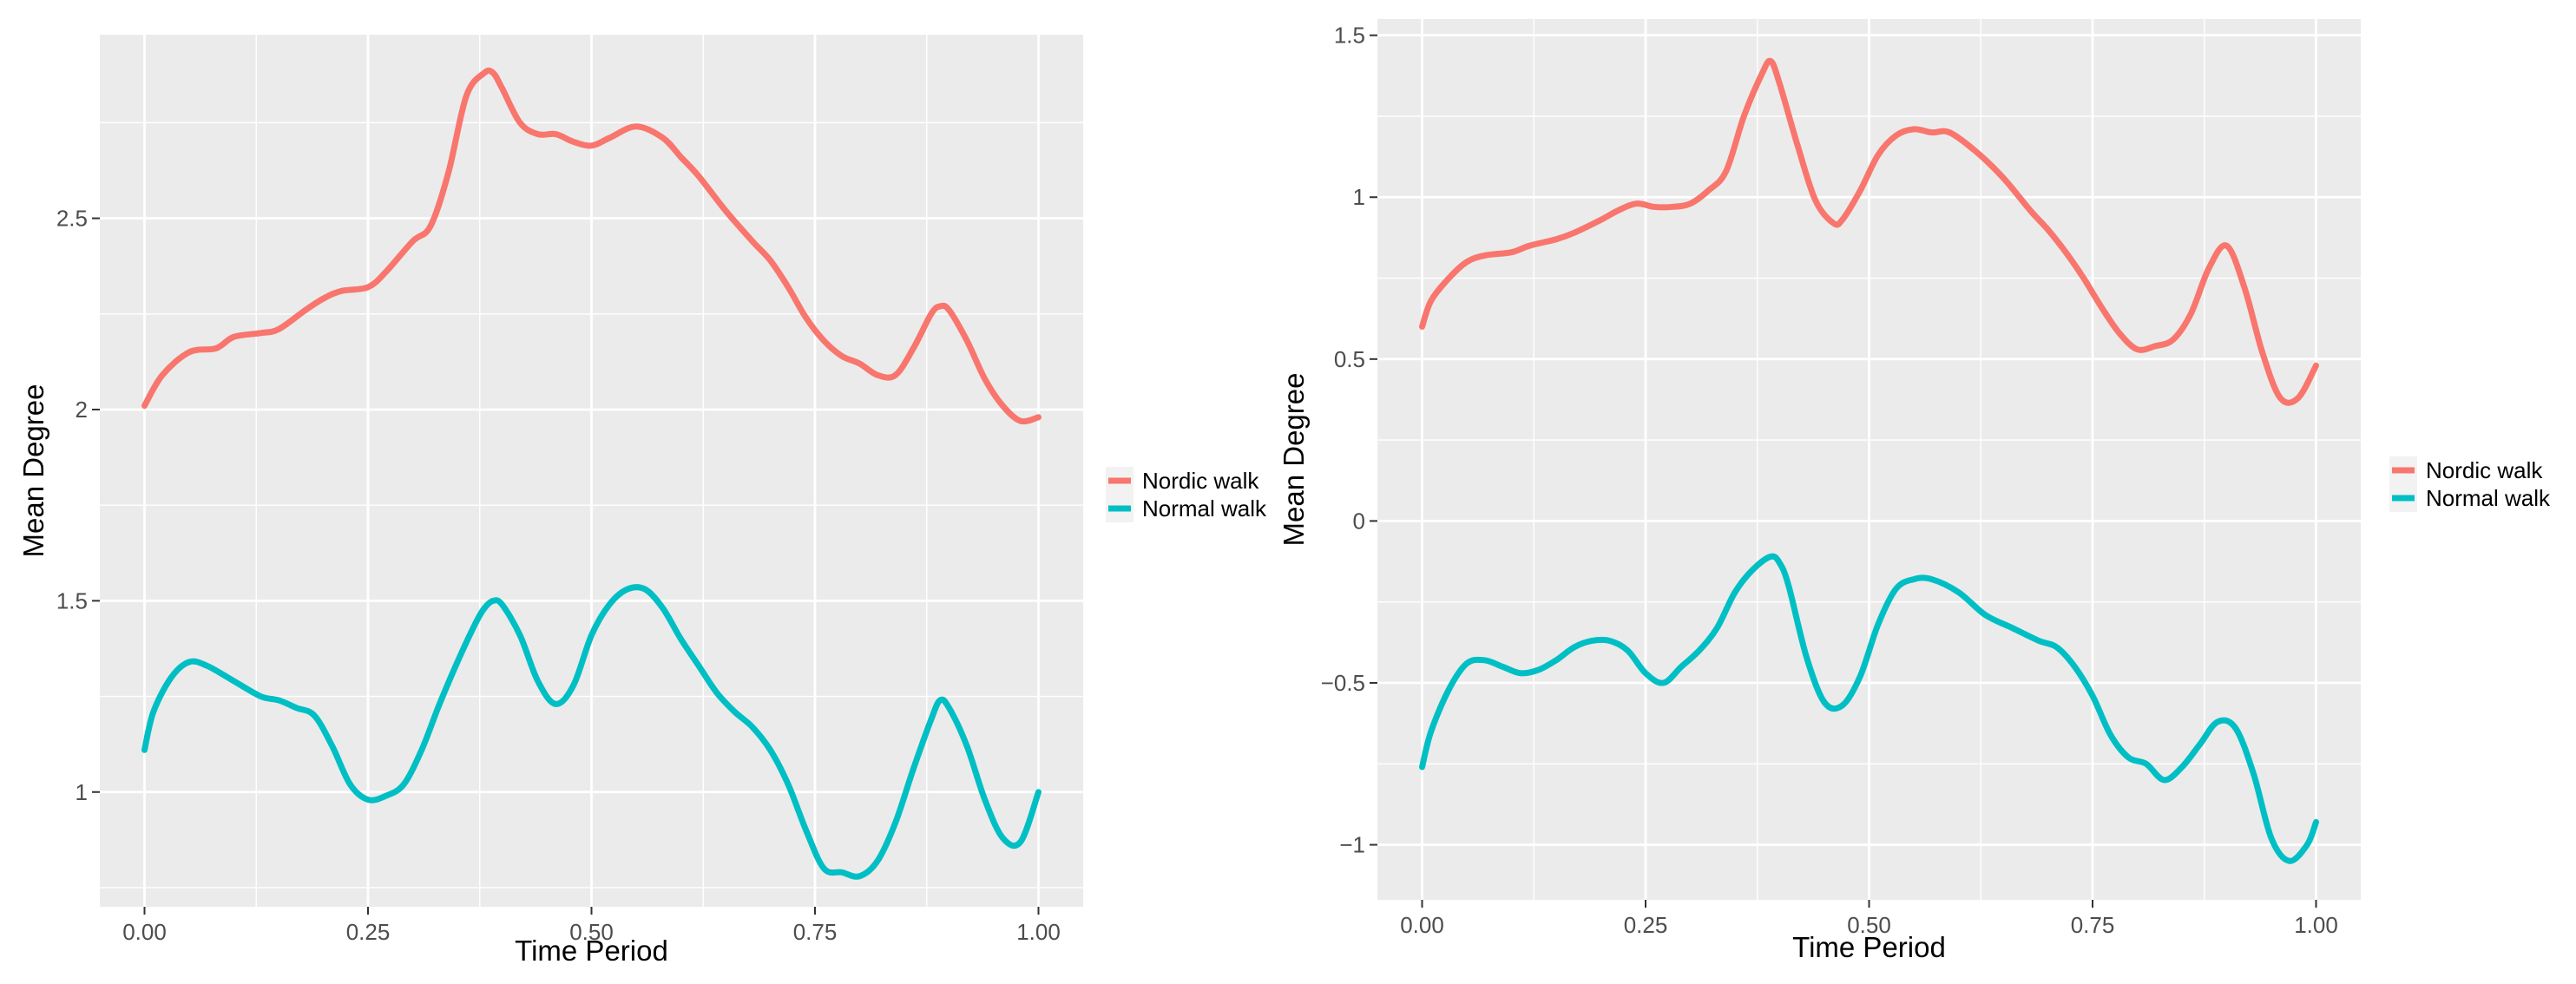  I want to click on y-tick-label: −1, so click(1352, 845).